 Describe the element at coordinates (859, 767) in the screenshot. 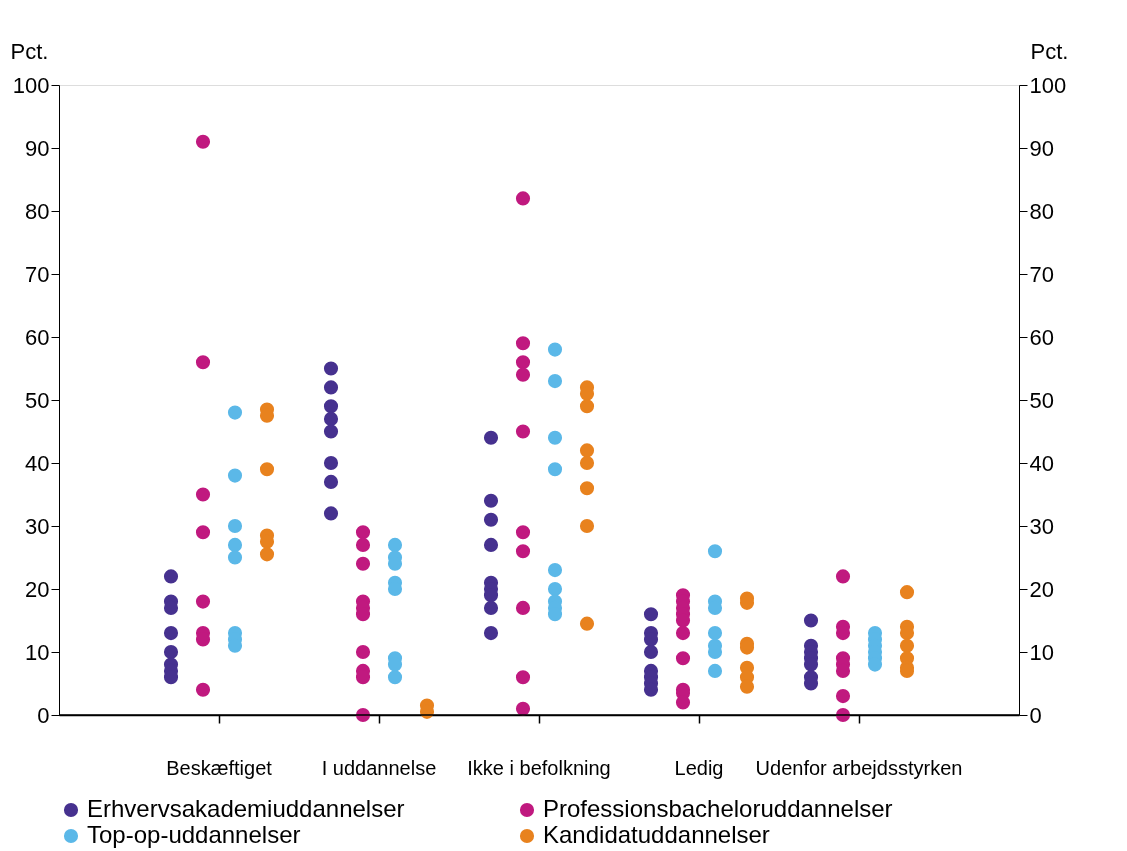

I see `x-tick-label: Udenfor arbejdsstyrken` at that location.